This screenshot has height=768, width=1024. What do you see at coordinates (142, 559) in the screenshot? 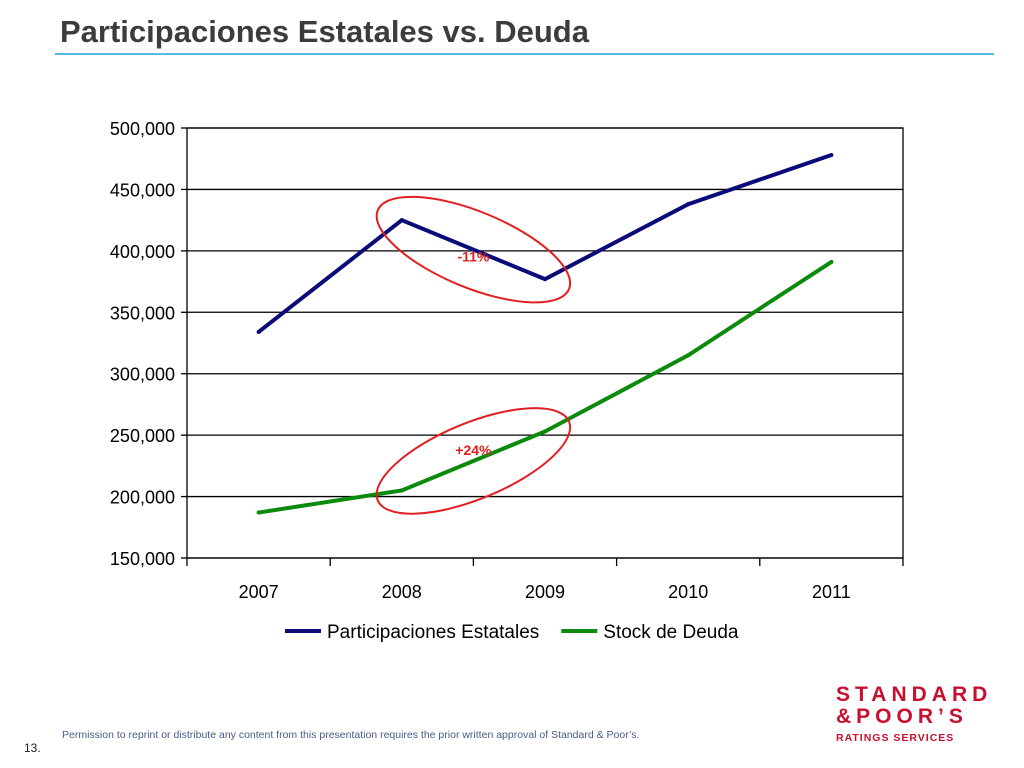
I see `y-tick-label: 150,000` at bounding box center [142, 559].